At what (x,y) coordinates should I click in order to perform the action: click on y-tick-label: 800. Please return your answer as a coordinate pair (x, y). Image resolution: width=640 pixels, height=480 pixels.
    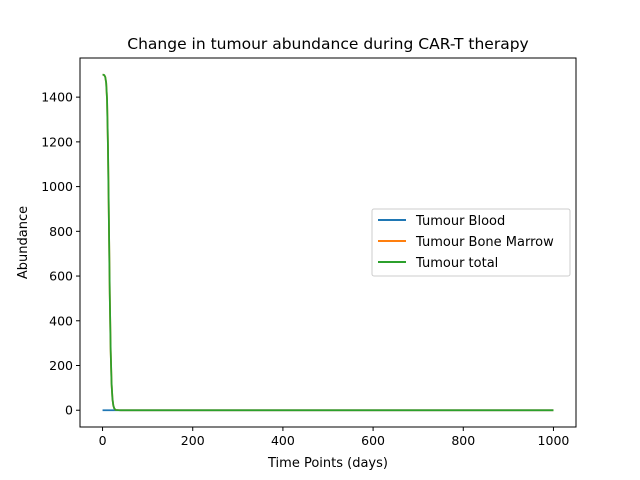
    Looking at the image, I should click on (61, 231).